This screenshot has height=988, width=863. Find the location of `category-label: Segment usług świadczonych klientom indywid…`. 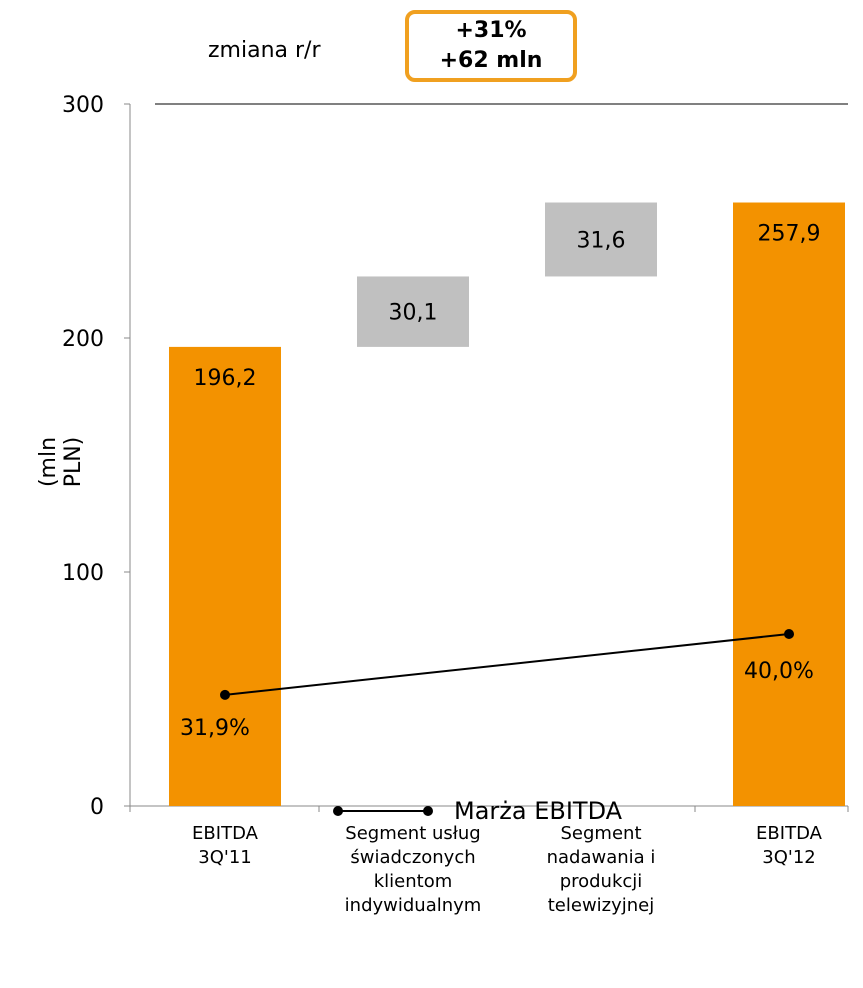

category-label: Segment usług świadczonych klientom indywid… is located at coordinates (413, 870).